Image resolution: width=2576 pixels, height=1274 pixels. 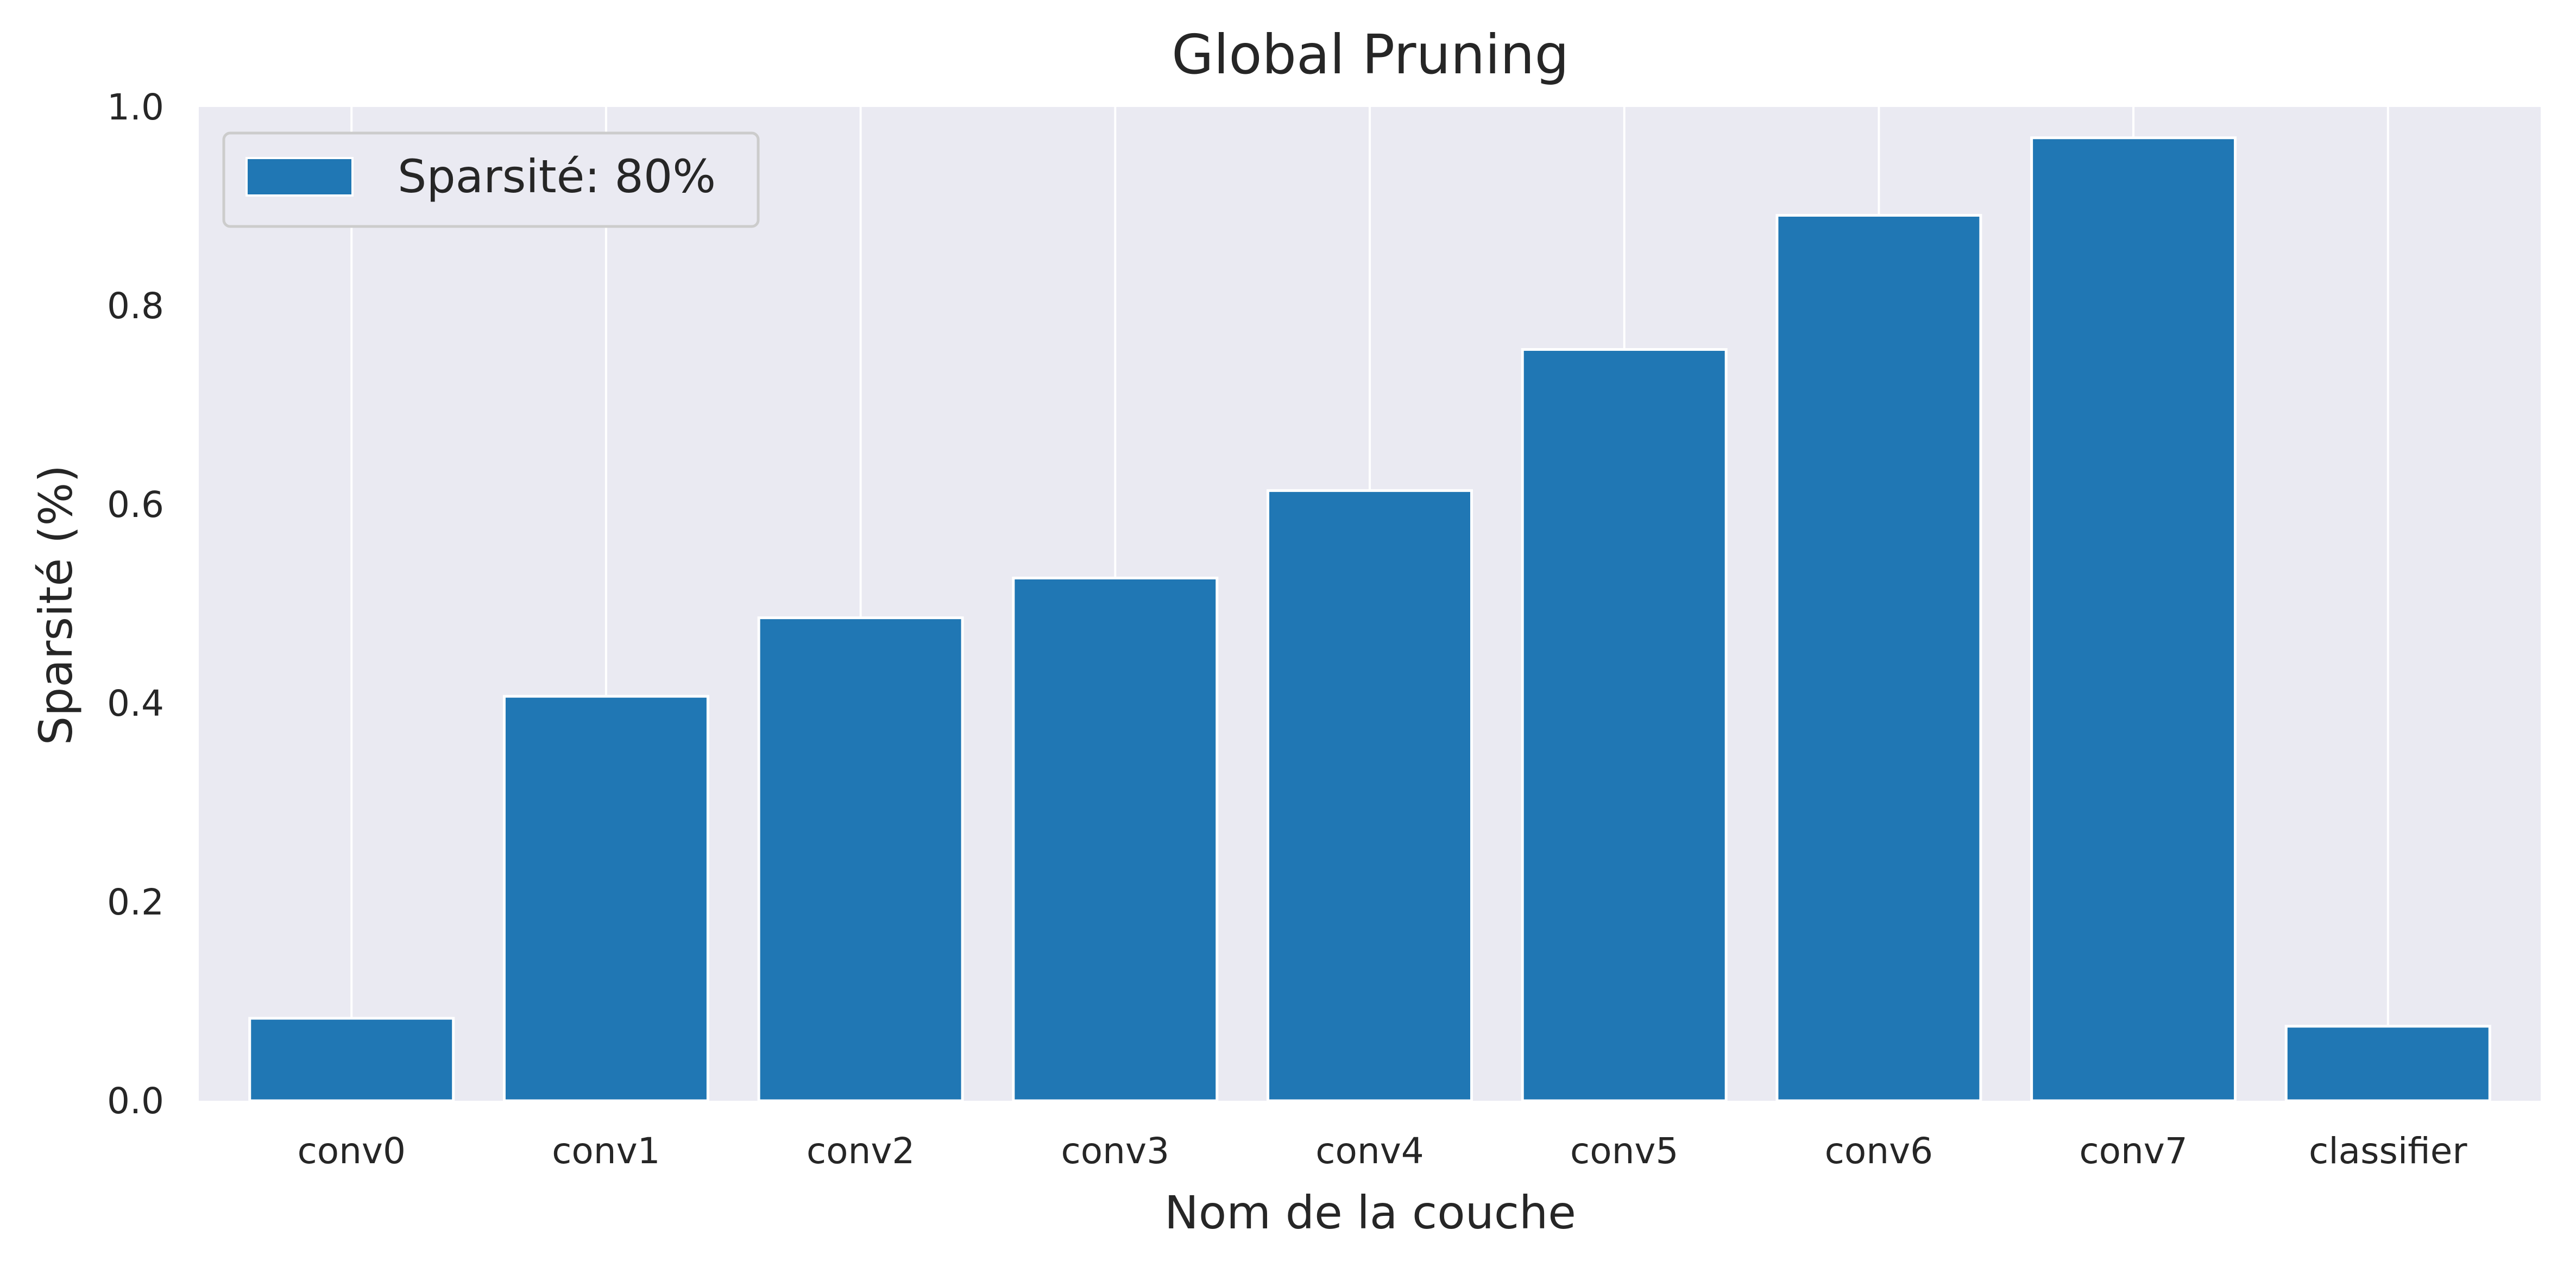 I want to click on legend: Sparsité: 80%, so click(x=491, y=179).